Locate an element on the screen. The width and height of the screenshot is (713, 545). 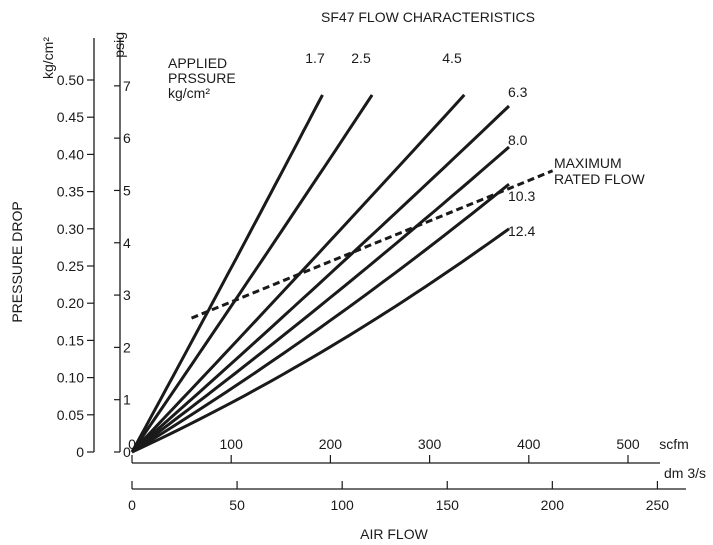
y-tick-label-kg: 0.40 is located at coordinates (70, 154).